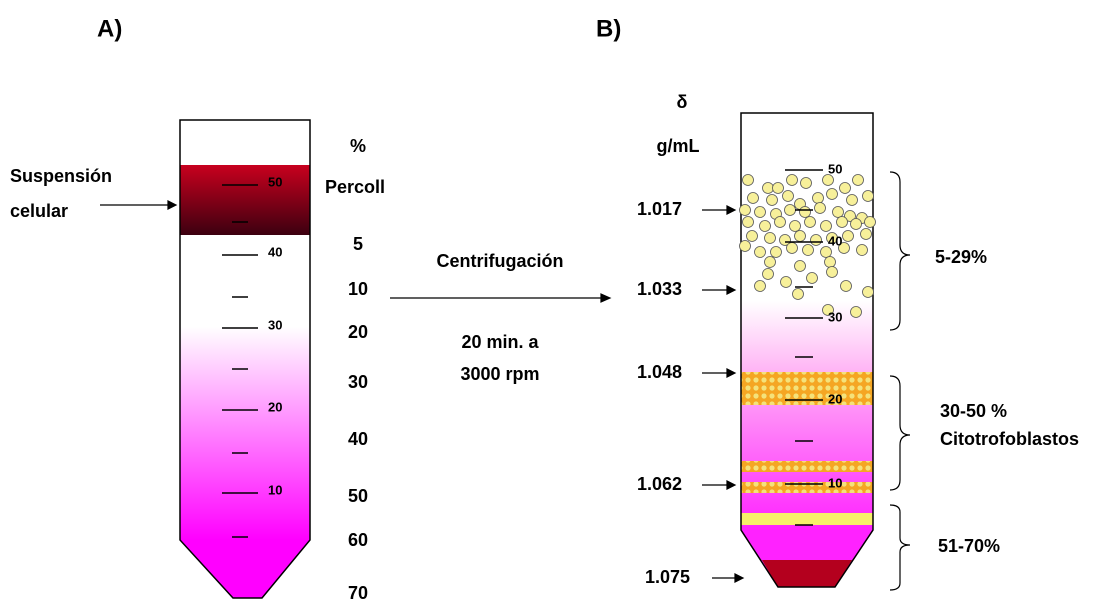  I want to click on density-unit: g/mL, so click(678, 146).